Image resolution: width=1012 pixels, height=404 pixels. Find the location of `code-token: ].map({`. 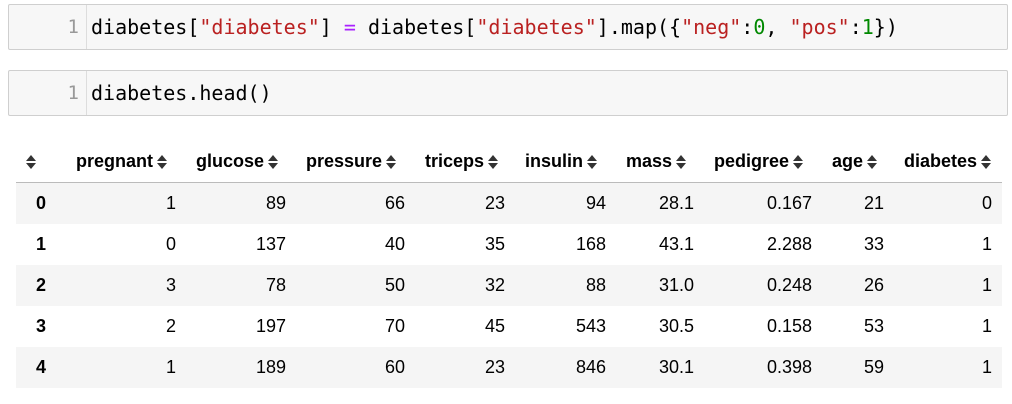

code-token: ].map({ is located at coordinates (639, 27).